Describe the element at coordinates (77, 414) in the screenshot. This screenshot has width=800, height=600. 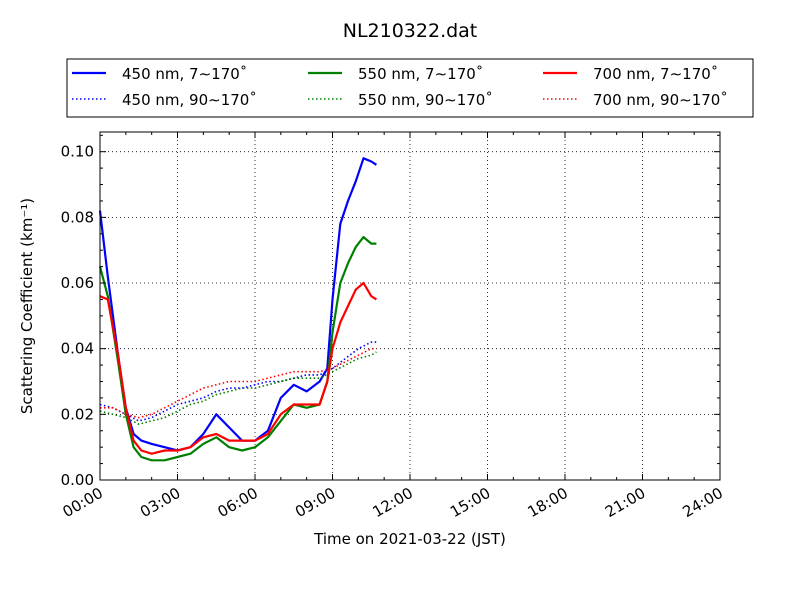
I see `y-tick-label: 0.02` at that location.